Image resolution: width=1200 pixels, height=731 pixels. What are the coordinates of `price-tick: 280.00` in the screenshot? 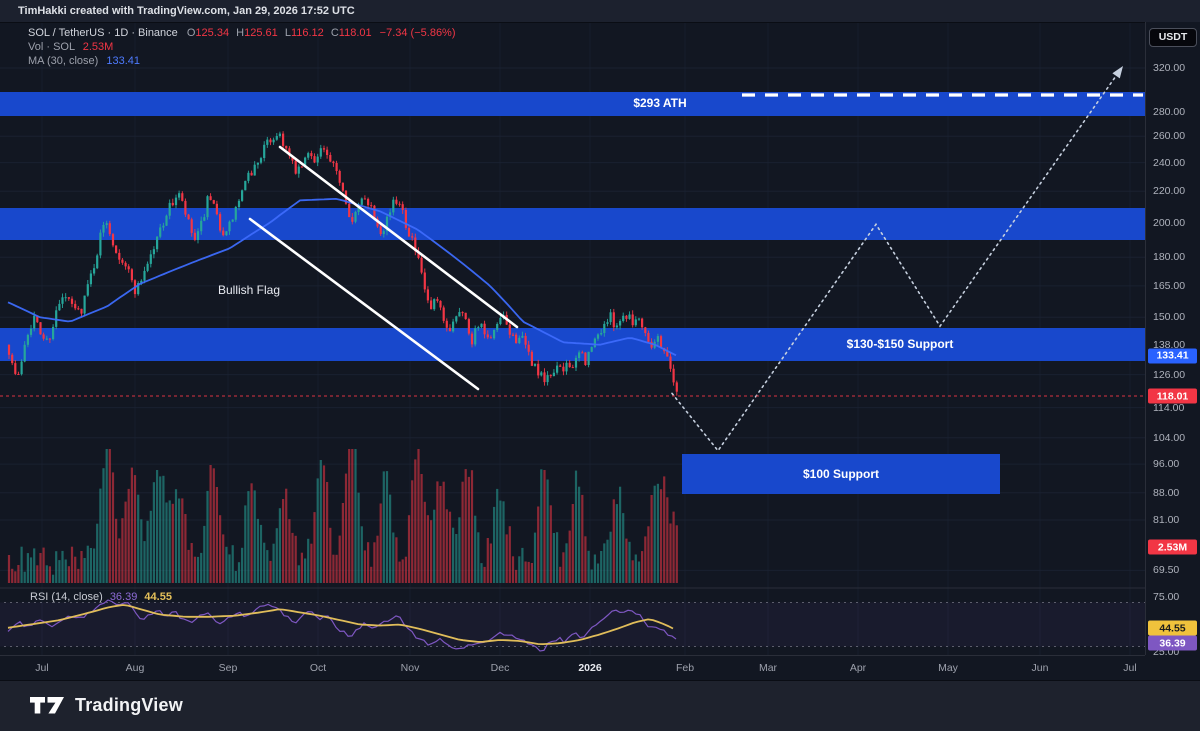 It's located at (1169, 111).